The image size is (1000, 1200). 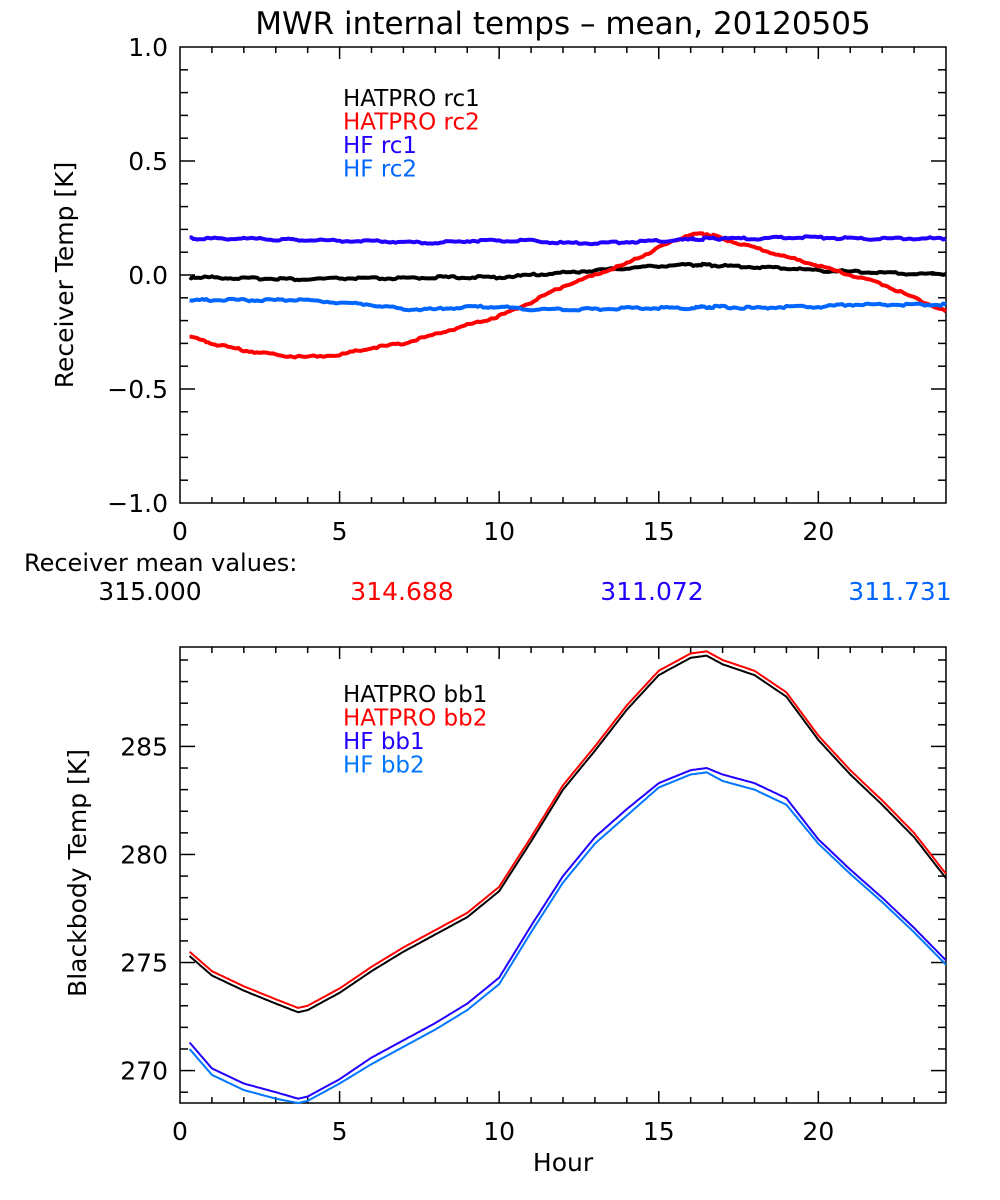 What do you see at coordinates (380, 146) in the screenshot?
I see `legend-entry: HF rc1` at bounding box center [380, 146].